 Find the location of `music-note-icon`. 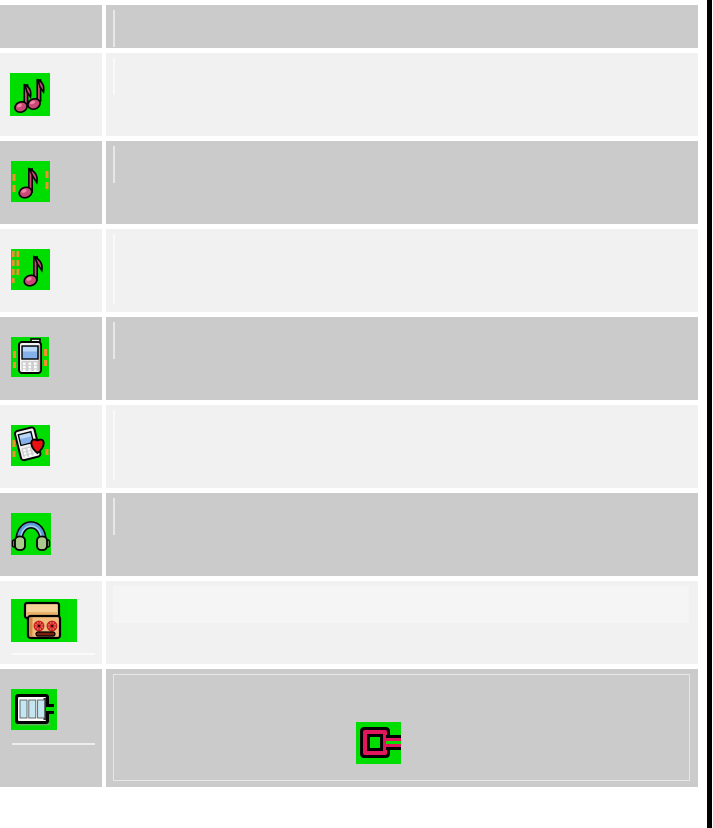

music-note-icon is located at coordinates (30, 181).